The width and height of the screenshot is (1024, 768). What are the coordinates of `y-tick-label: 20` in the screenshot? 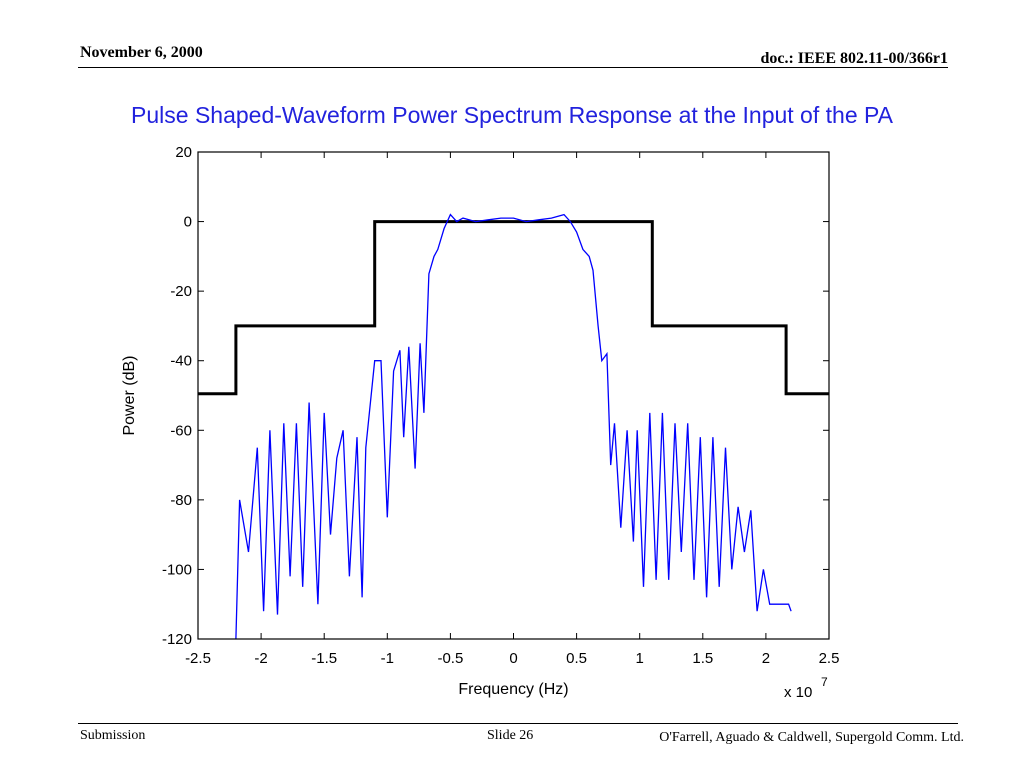 It's located at (183, 152).